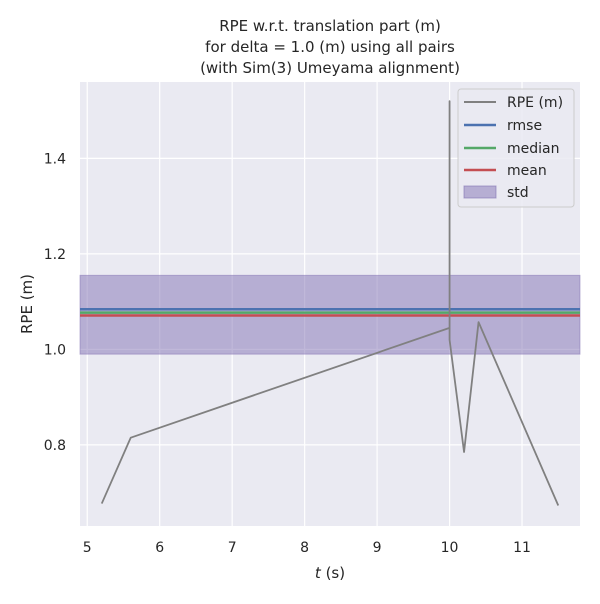 The width and height of the screenshot is (600, 604). What do you see at coordinates (55, 302) in the screenshot?
I see `y-tick-labels: 0.8 1.0 1.2 1.4` at bounding box center [55, 302].